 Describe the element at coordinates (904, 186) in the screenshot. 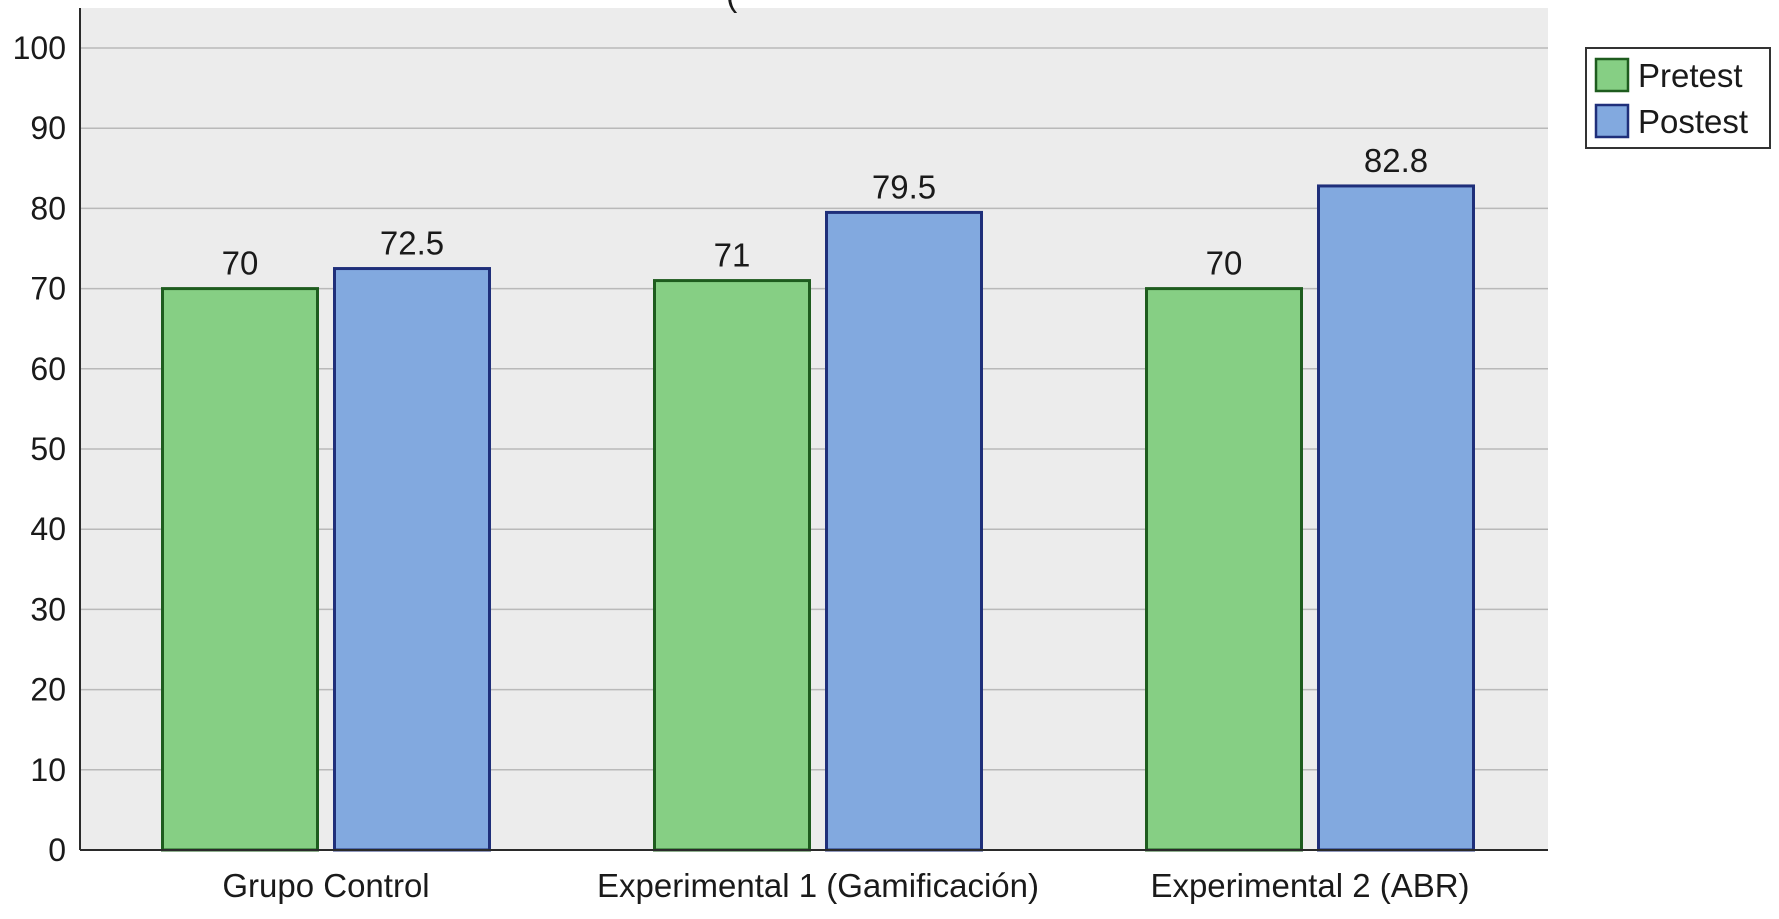

I see `data-label-postest-1: 79.5` at that location.